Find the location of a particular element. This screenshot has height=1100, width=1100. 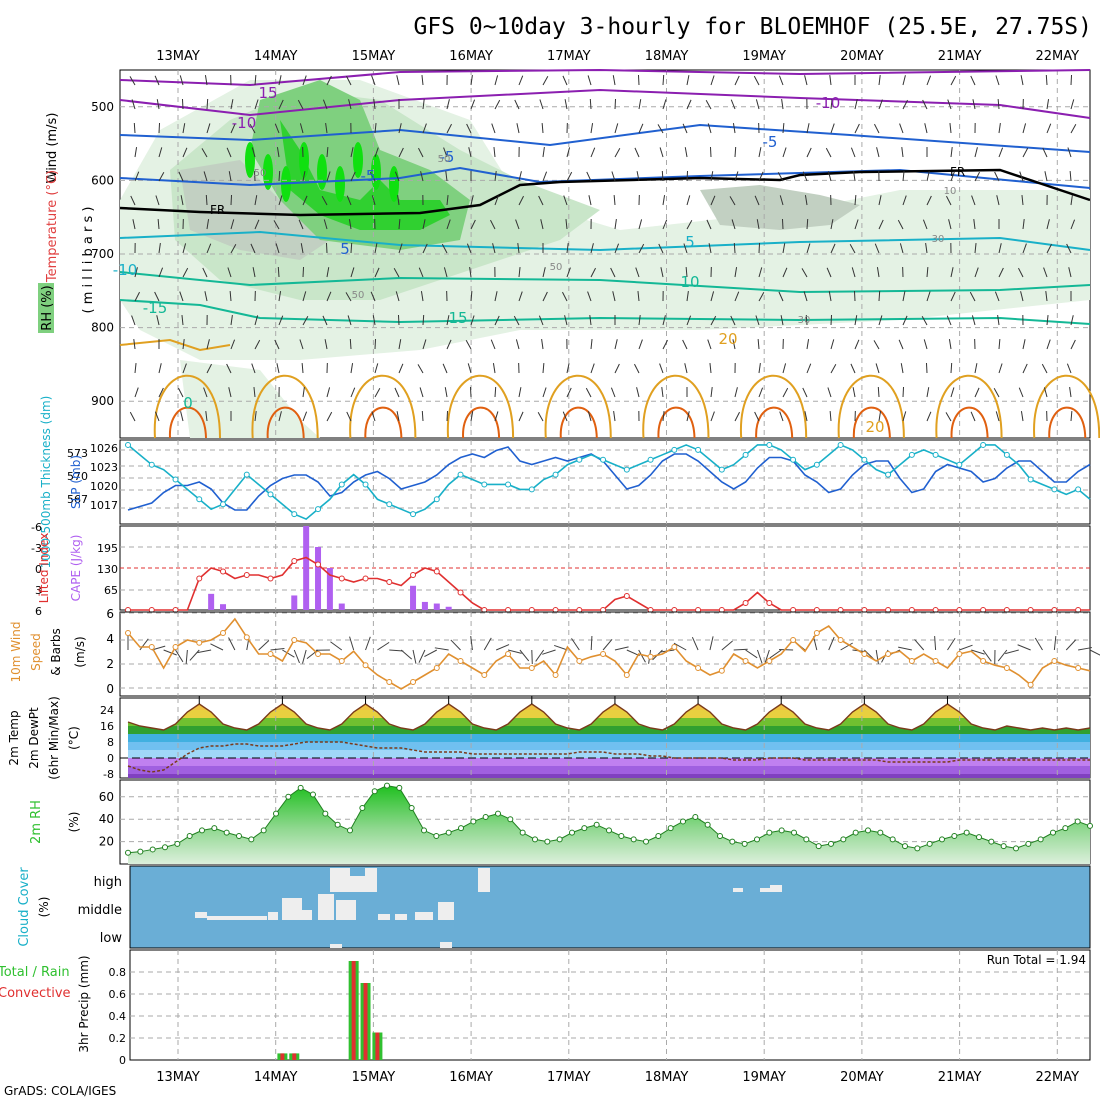

top-date-6: 19MAY is located at coordinates (764, 56).